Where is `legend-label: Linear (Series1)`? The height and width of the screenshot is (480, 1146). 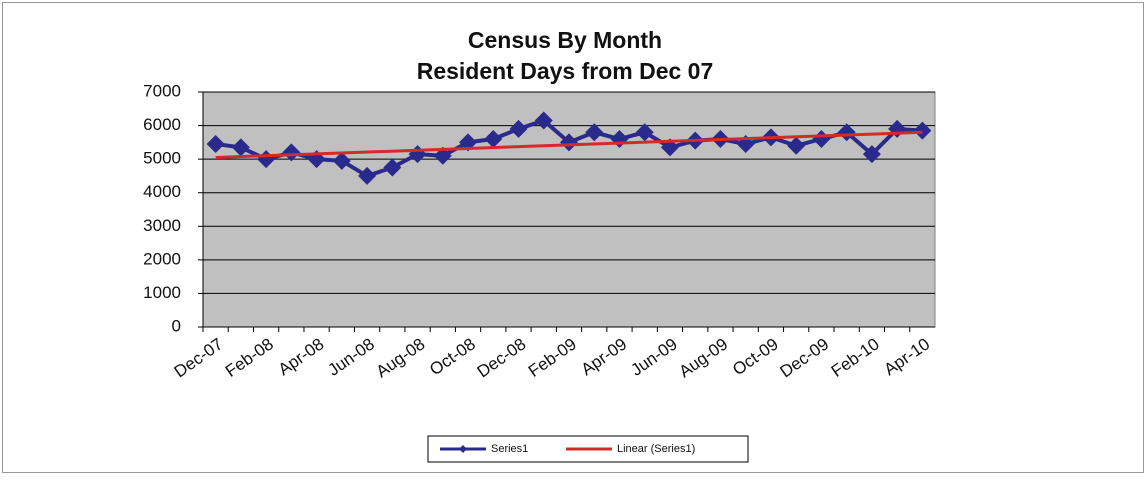 legend-label: Linear (Series1) is located at coordinates (656, 449).